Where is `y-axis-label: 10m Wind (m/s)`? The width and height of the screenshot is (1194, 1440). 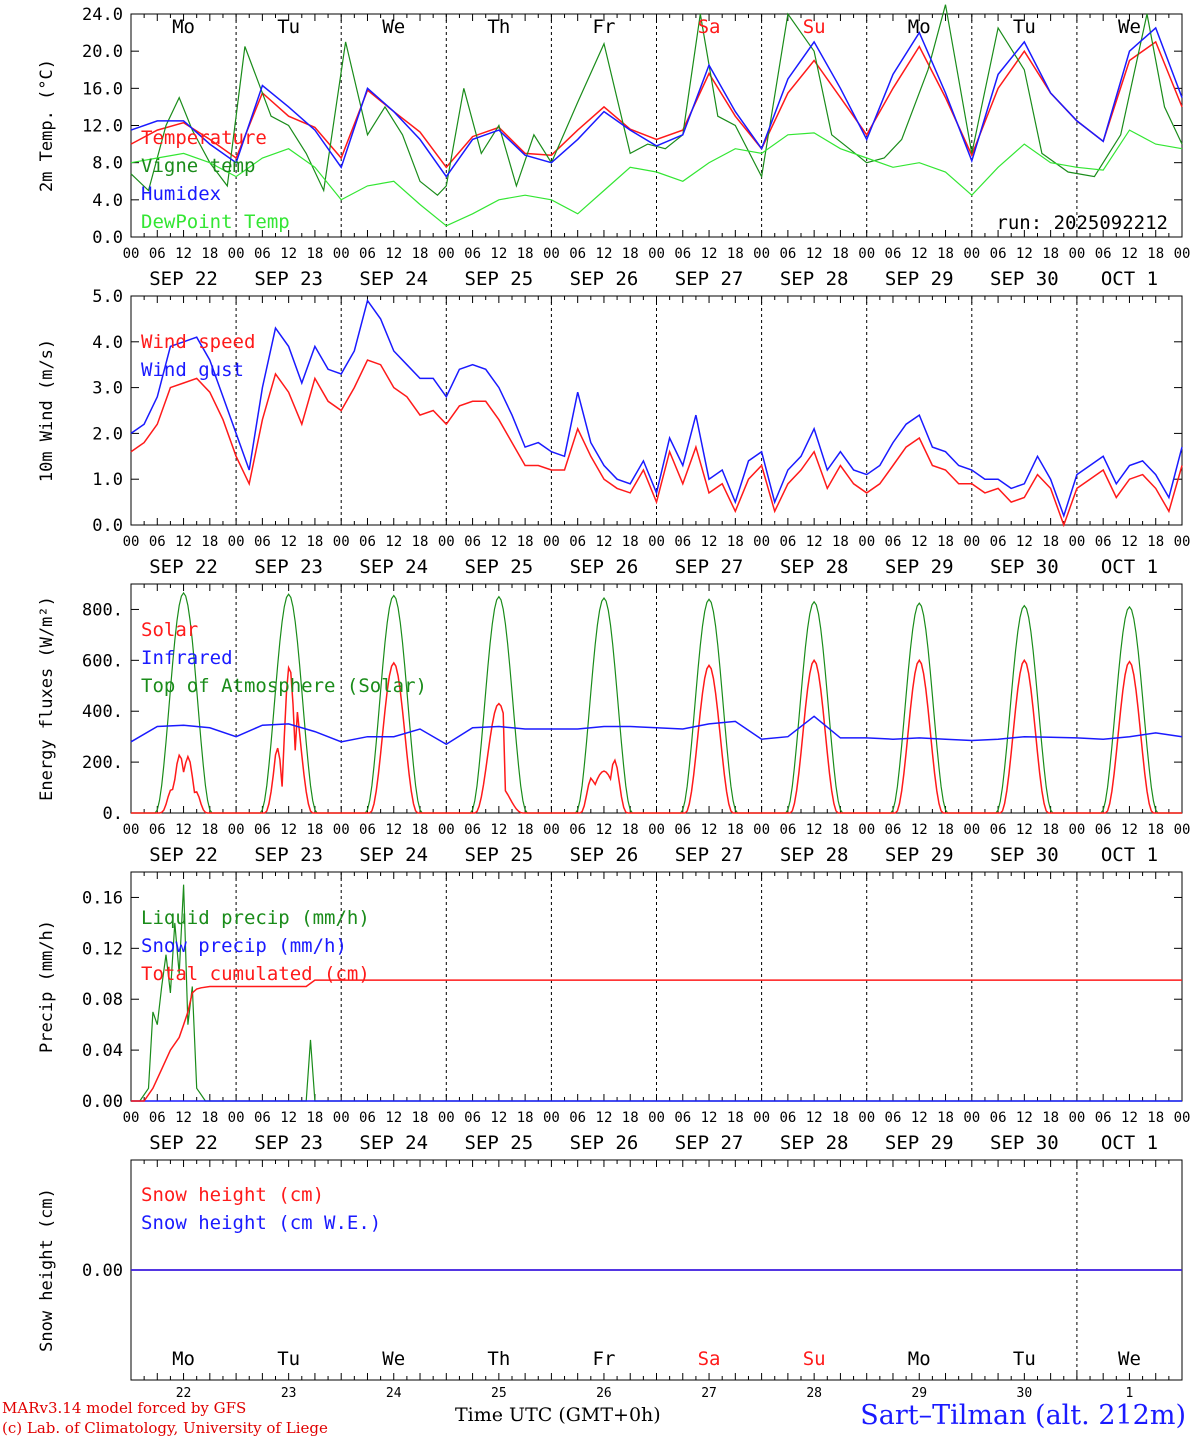 y-axis-label: 10m Wind (m/s) is located at coordinates (47, 410).